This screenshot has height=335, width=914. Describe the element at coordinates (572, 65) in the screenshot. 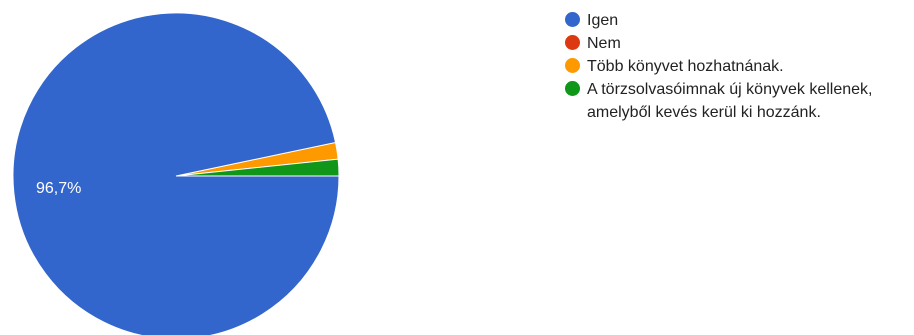

I see `legend-swatch-tobb-konyvet` at that location.